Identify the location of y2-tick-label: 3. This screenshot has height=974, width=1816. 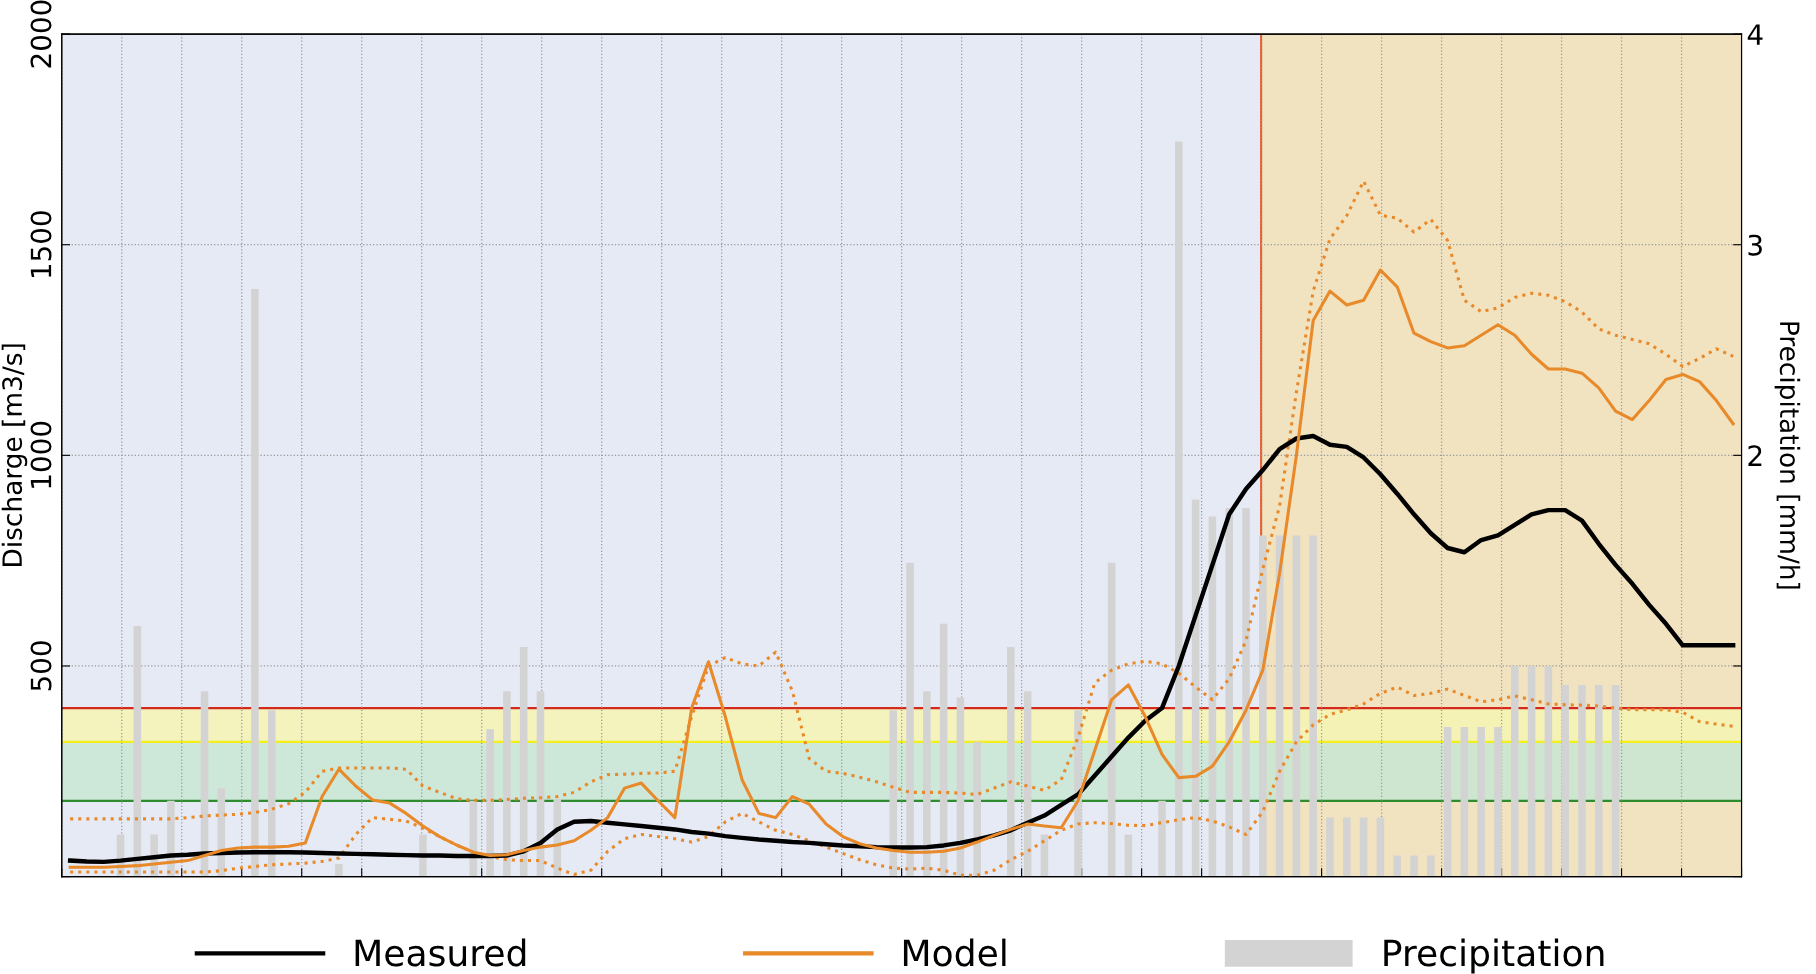
(1755, 245).